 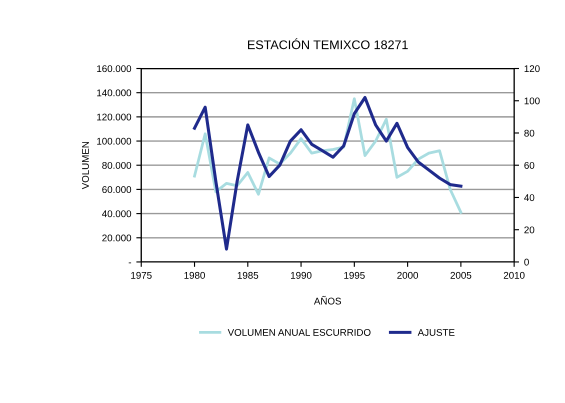 What do you see at coordinates (301, 275) in the screenshot?
I see `x-tick-label: 1990` at bounding box center [301, 275].